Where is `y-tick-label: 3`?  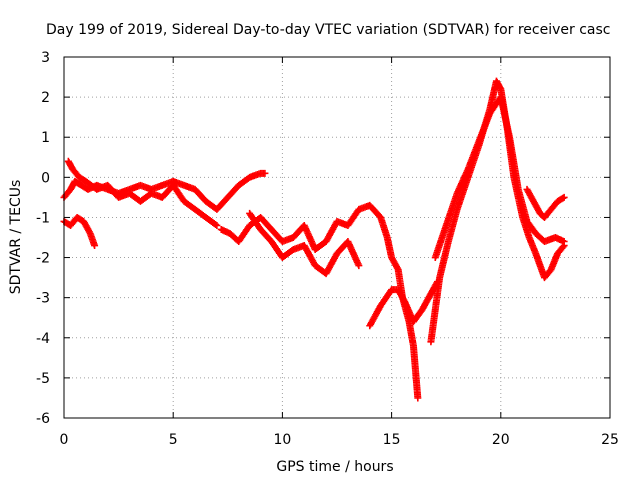 y-tick-label: 3 is located at coordinates (45, 58).